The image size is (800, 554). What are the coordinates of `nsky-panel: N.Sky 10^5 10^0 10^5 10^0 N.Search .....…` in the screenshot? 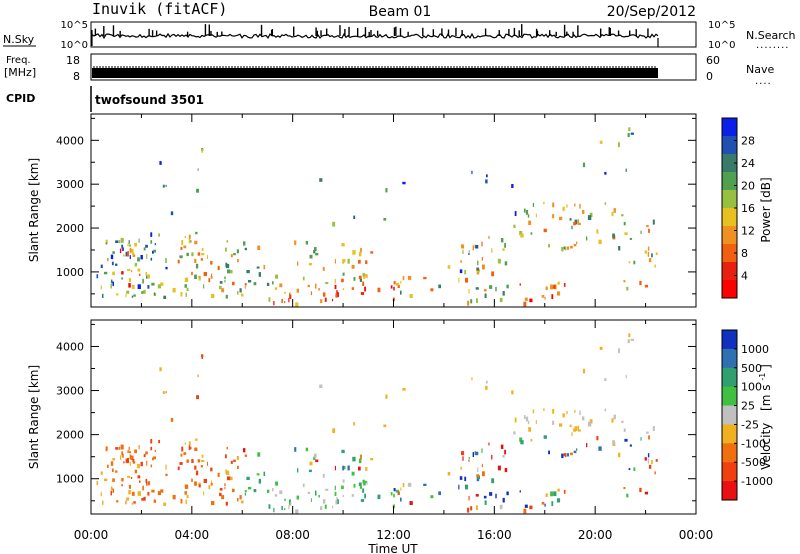 It's located at (399, 35).